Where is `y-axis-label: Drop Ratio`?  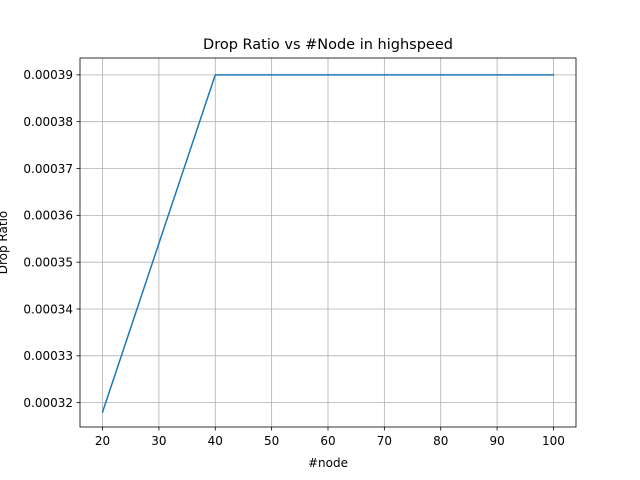
y-axis-label: Drop Ratio is located at coordinates (5, 243).